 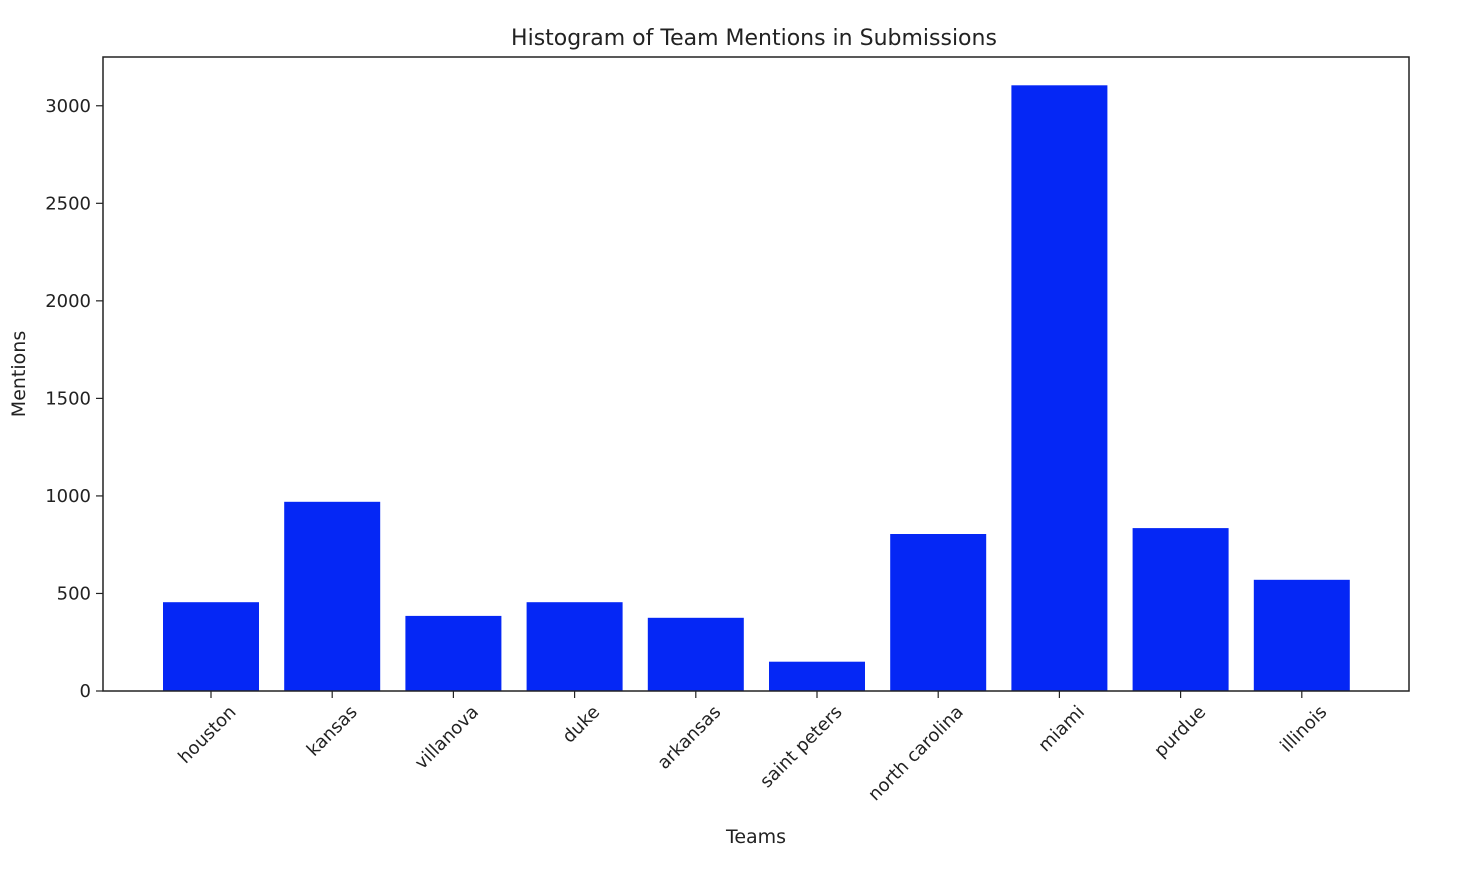 What do you see at coordinates (1303, 729) in the screenshot?
I see `x-tick-label: illinois` at bounding box center [1303, 729].